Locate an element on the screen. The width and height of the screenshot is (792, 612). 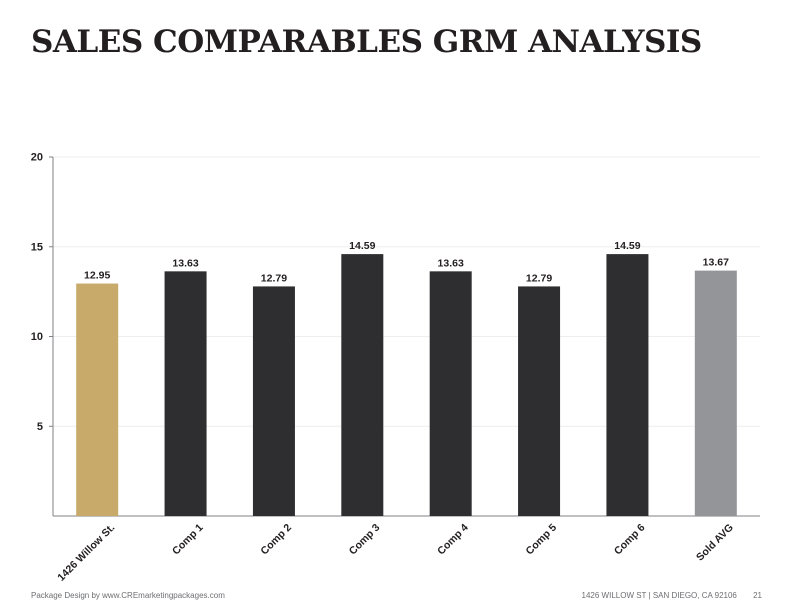
category-label: 1426 Willow St. is located at coordinates (86, 553).